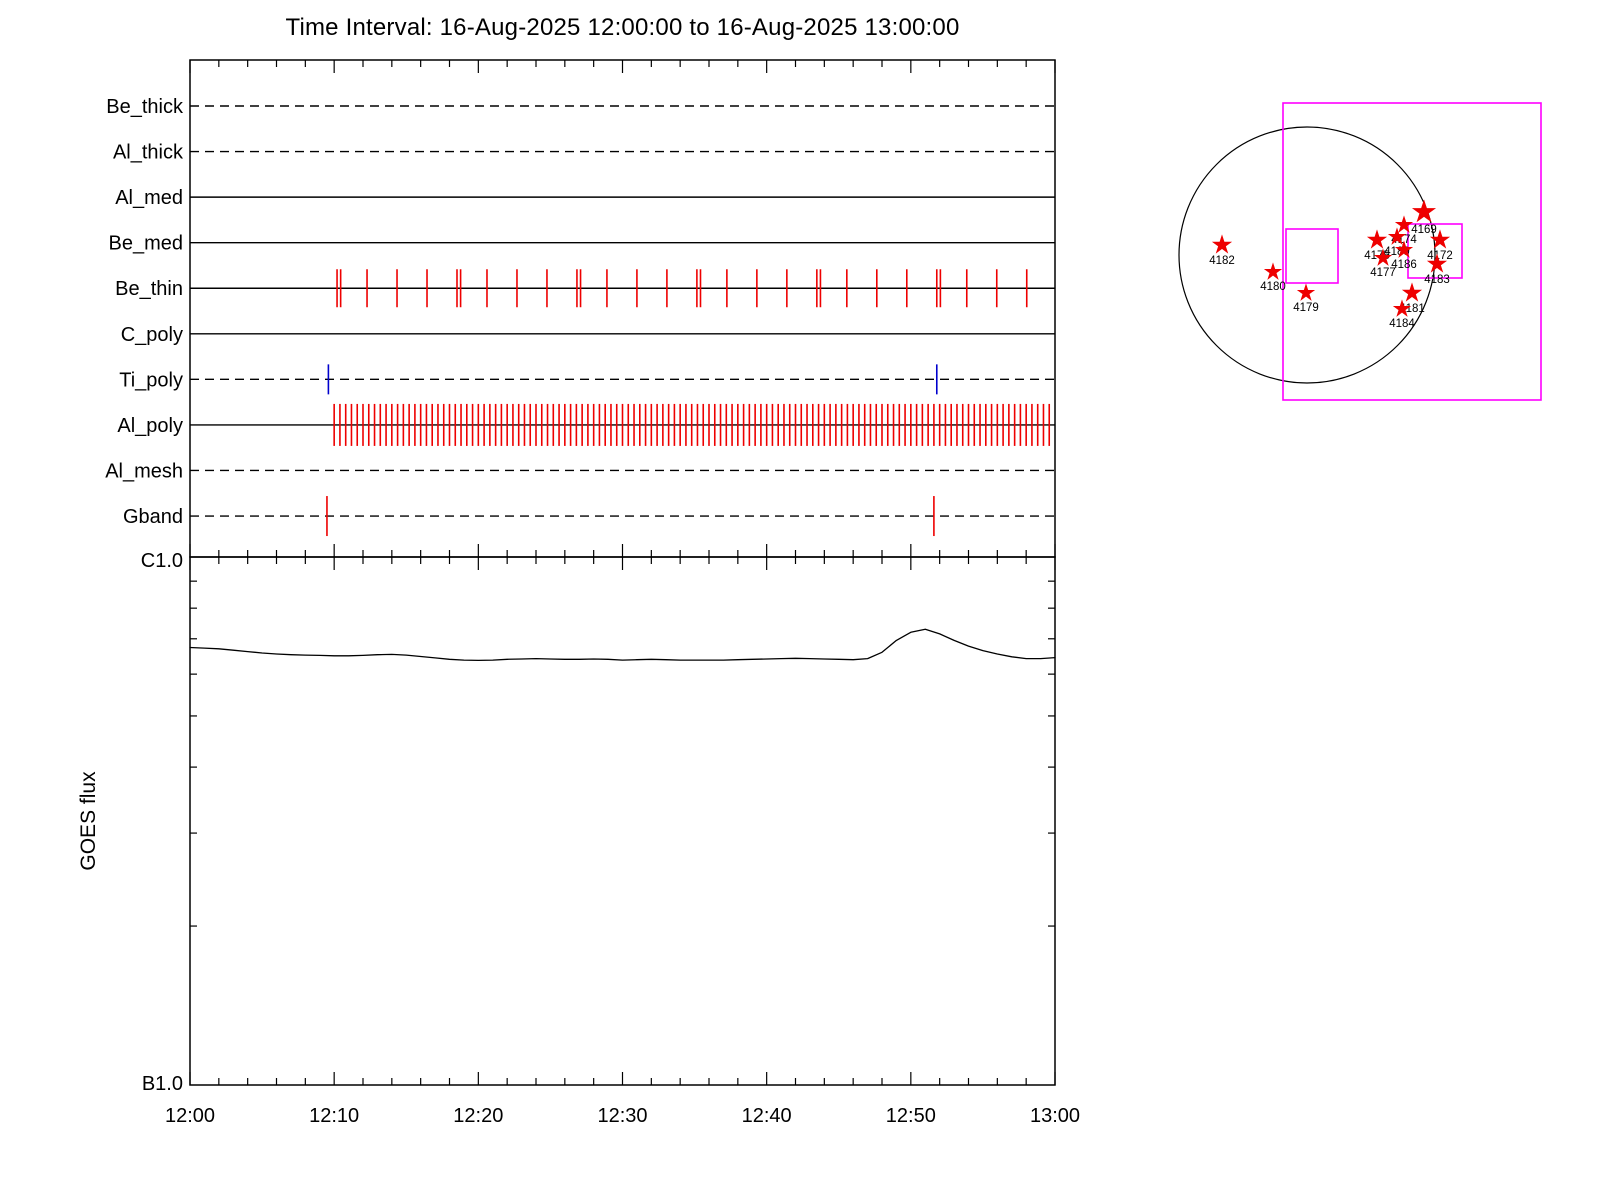 The image size is (1600, 1200). What do you see at coordinates (1440, 256) in the screenshot?
I see `ar-label-4172: 4172` at bounding box center [1440, 256].